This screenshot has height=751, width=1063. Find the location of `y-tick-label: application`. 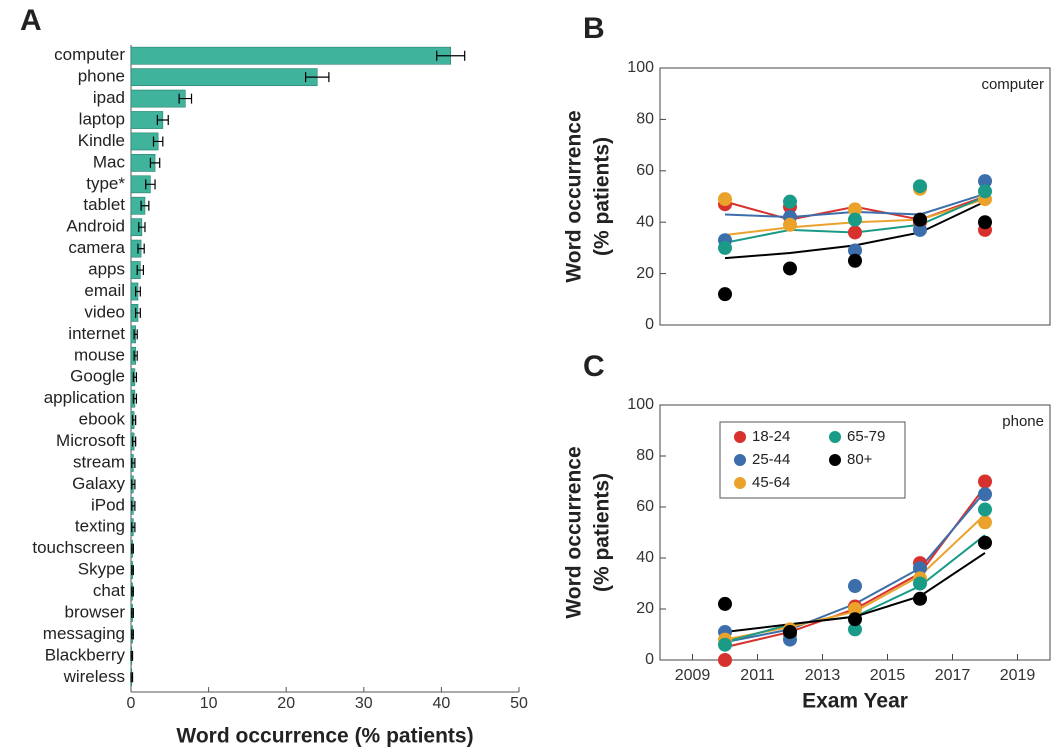

y-tick-label: application is located at coordinates (84, 397).